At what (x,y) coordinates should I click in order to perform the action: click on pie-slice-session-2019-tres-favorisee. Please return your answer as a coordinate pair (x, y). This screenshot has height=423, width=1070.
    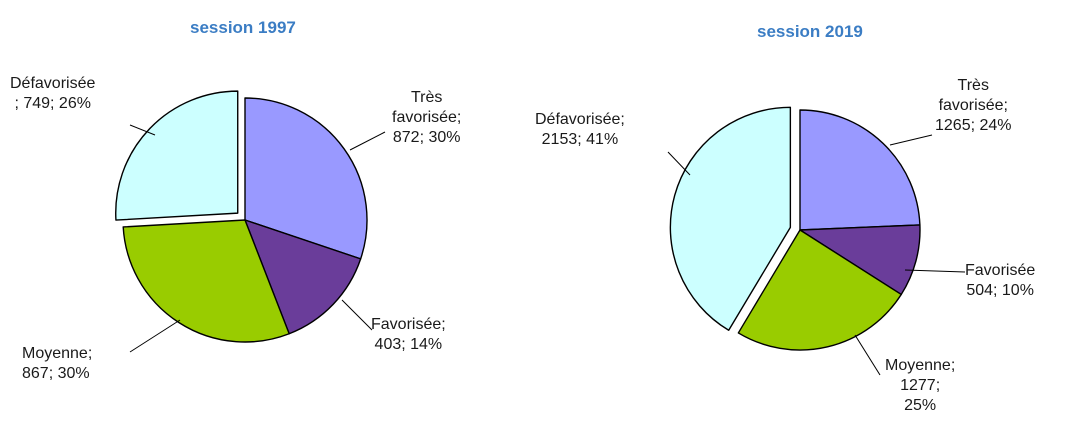
    Looking at the image, I should click on (860, 170).